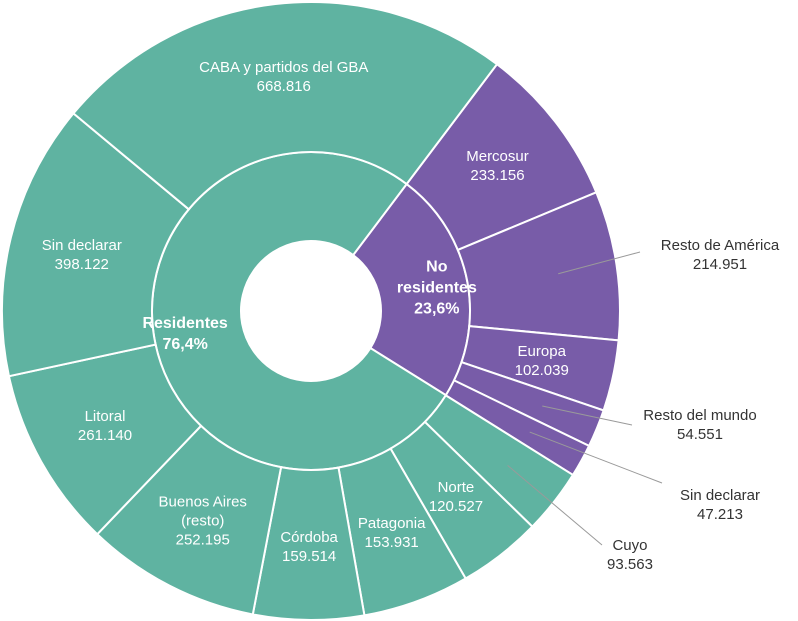  I want to click on segment-label-text: Buenos Aires (resto), so click(202, 511).